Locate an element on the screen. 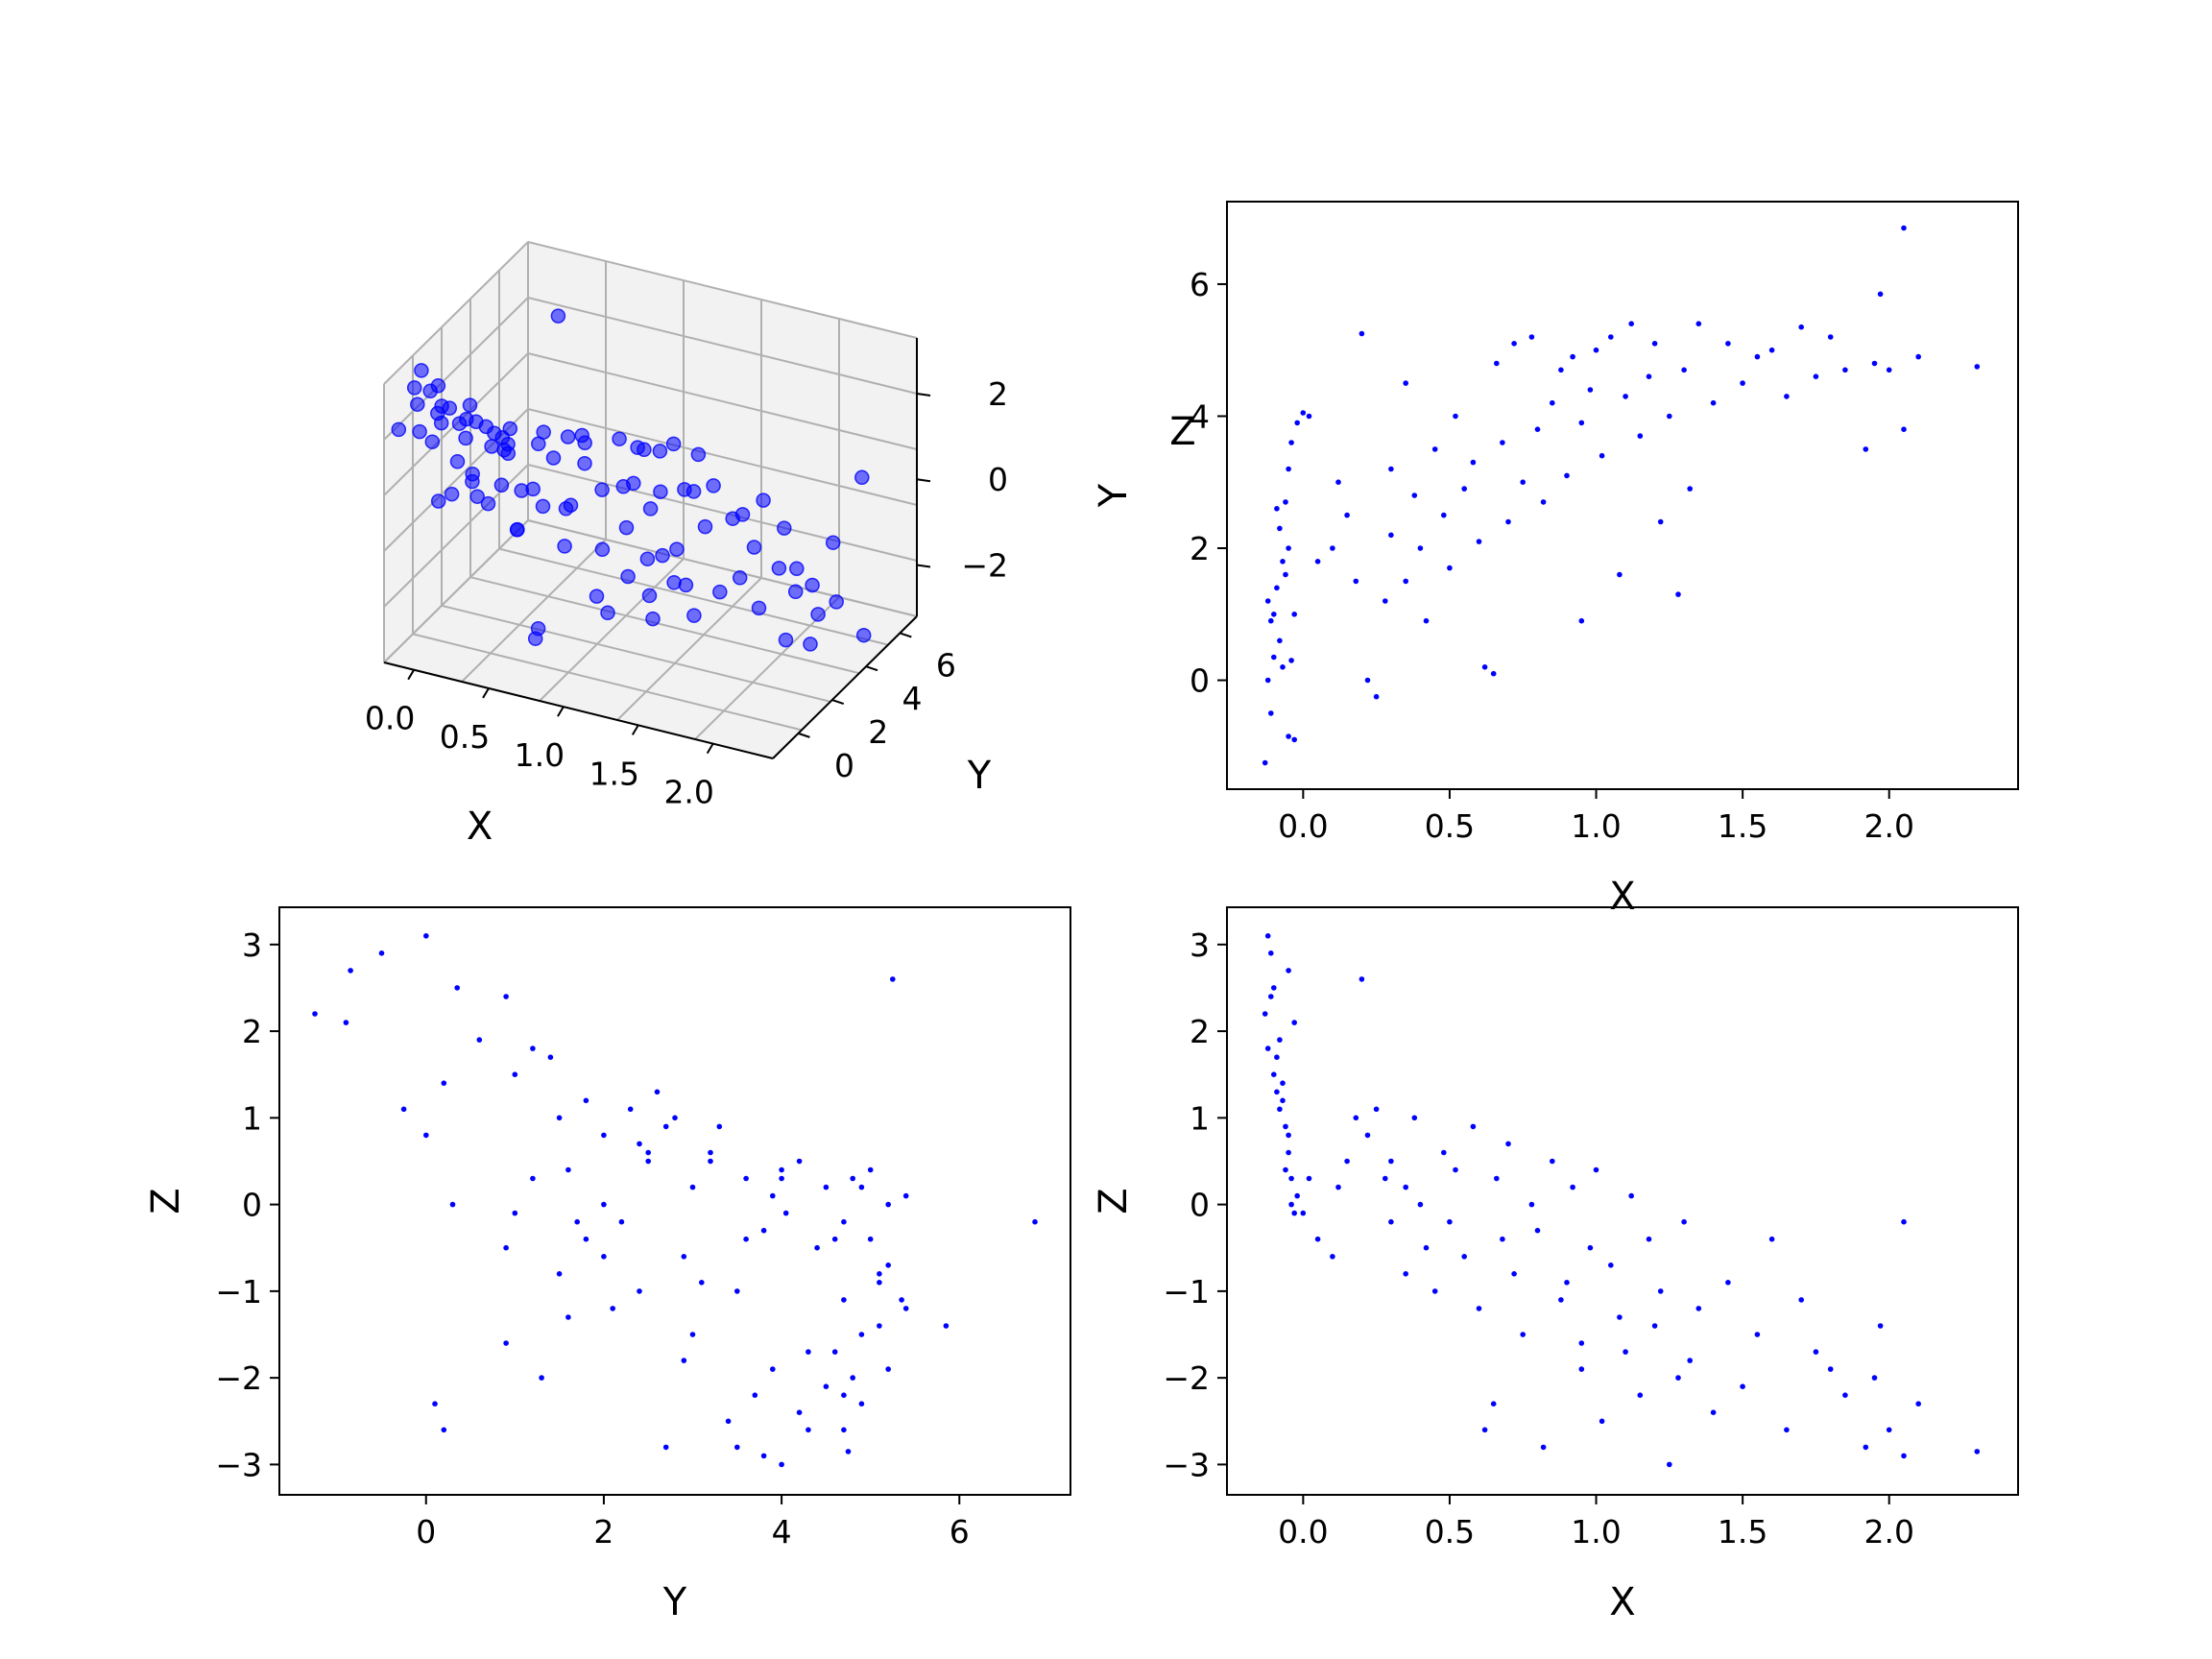 This screenshot has height=1659, width=2212. y-tick-label: −3 is located at coordinates (1186, 1465).